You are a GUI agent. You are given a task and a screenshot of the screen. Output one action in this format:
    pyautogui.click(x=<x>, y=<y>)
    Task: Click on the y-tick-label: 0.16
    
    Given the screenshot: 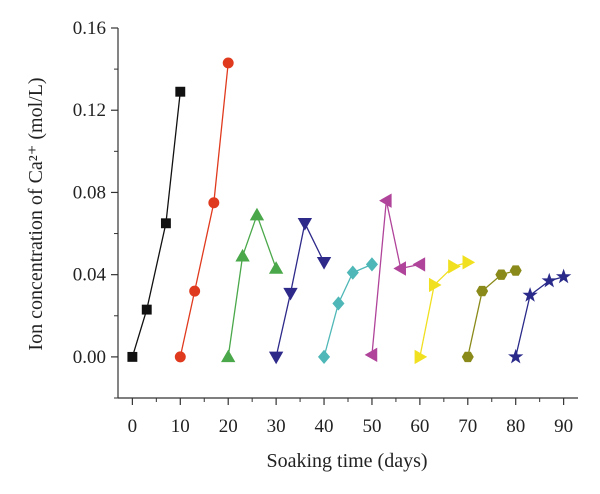 What is the action you would take?
    pyautogui.click(x=89, y=28)
    